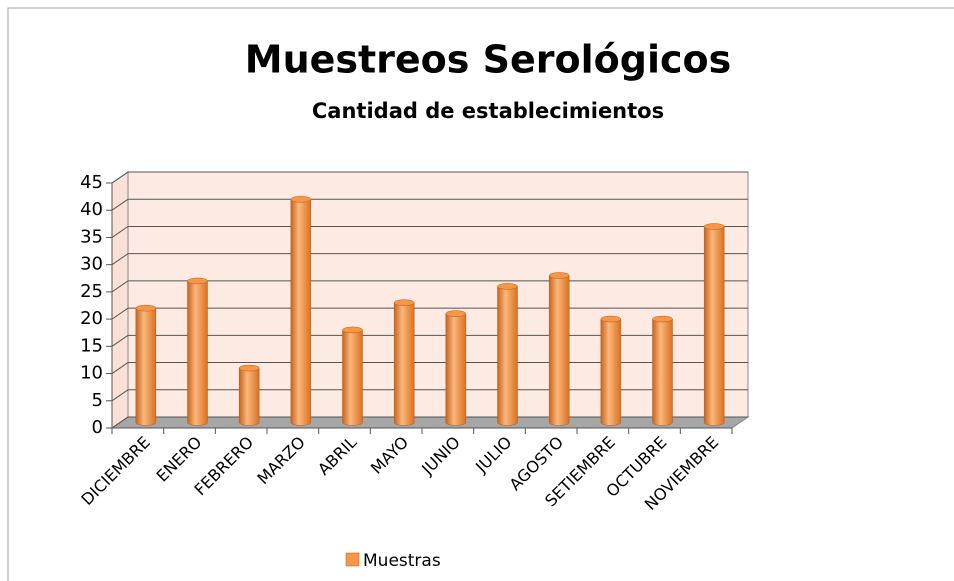  Describe the element at coordinates (280, 460) in the screenshot. I see `x-tick-label: MARZO` at that location.